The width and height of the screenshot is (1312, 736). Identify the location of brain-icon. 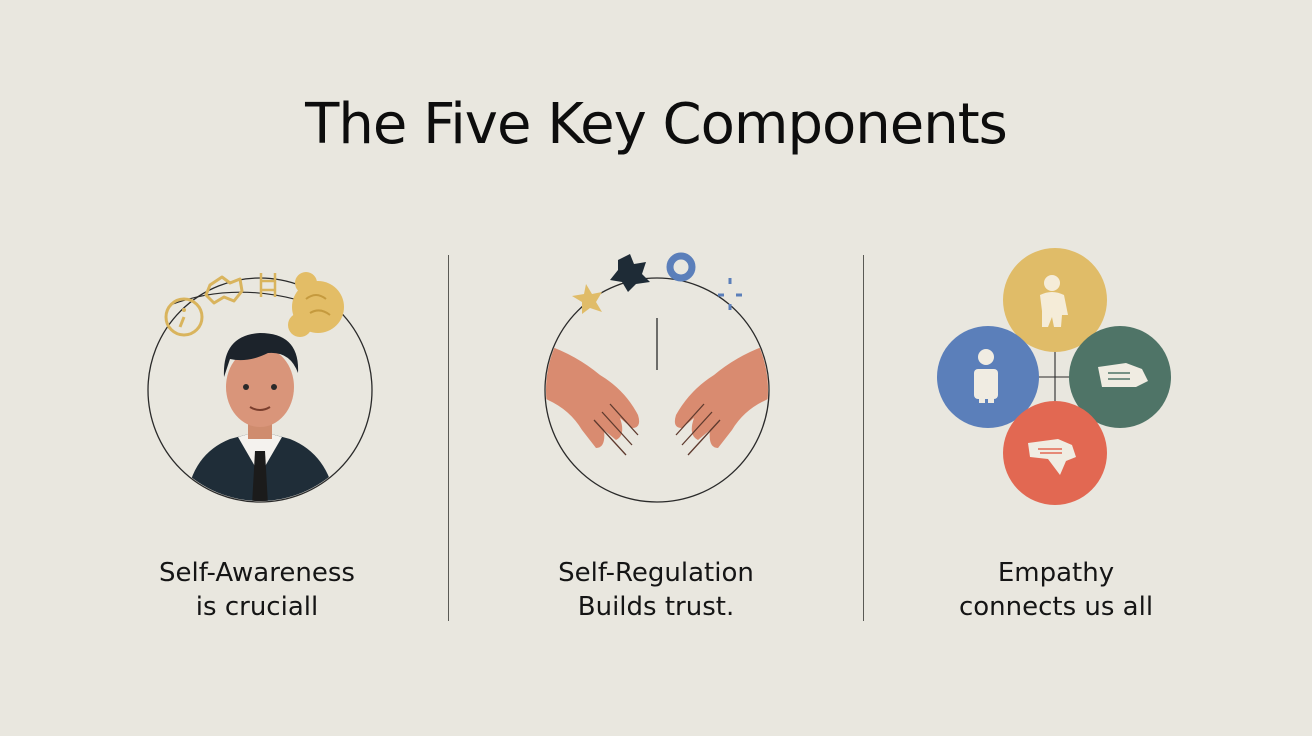
(316, 304).